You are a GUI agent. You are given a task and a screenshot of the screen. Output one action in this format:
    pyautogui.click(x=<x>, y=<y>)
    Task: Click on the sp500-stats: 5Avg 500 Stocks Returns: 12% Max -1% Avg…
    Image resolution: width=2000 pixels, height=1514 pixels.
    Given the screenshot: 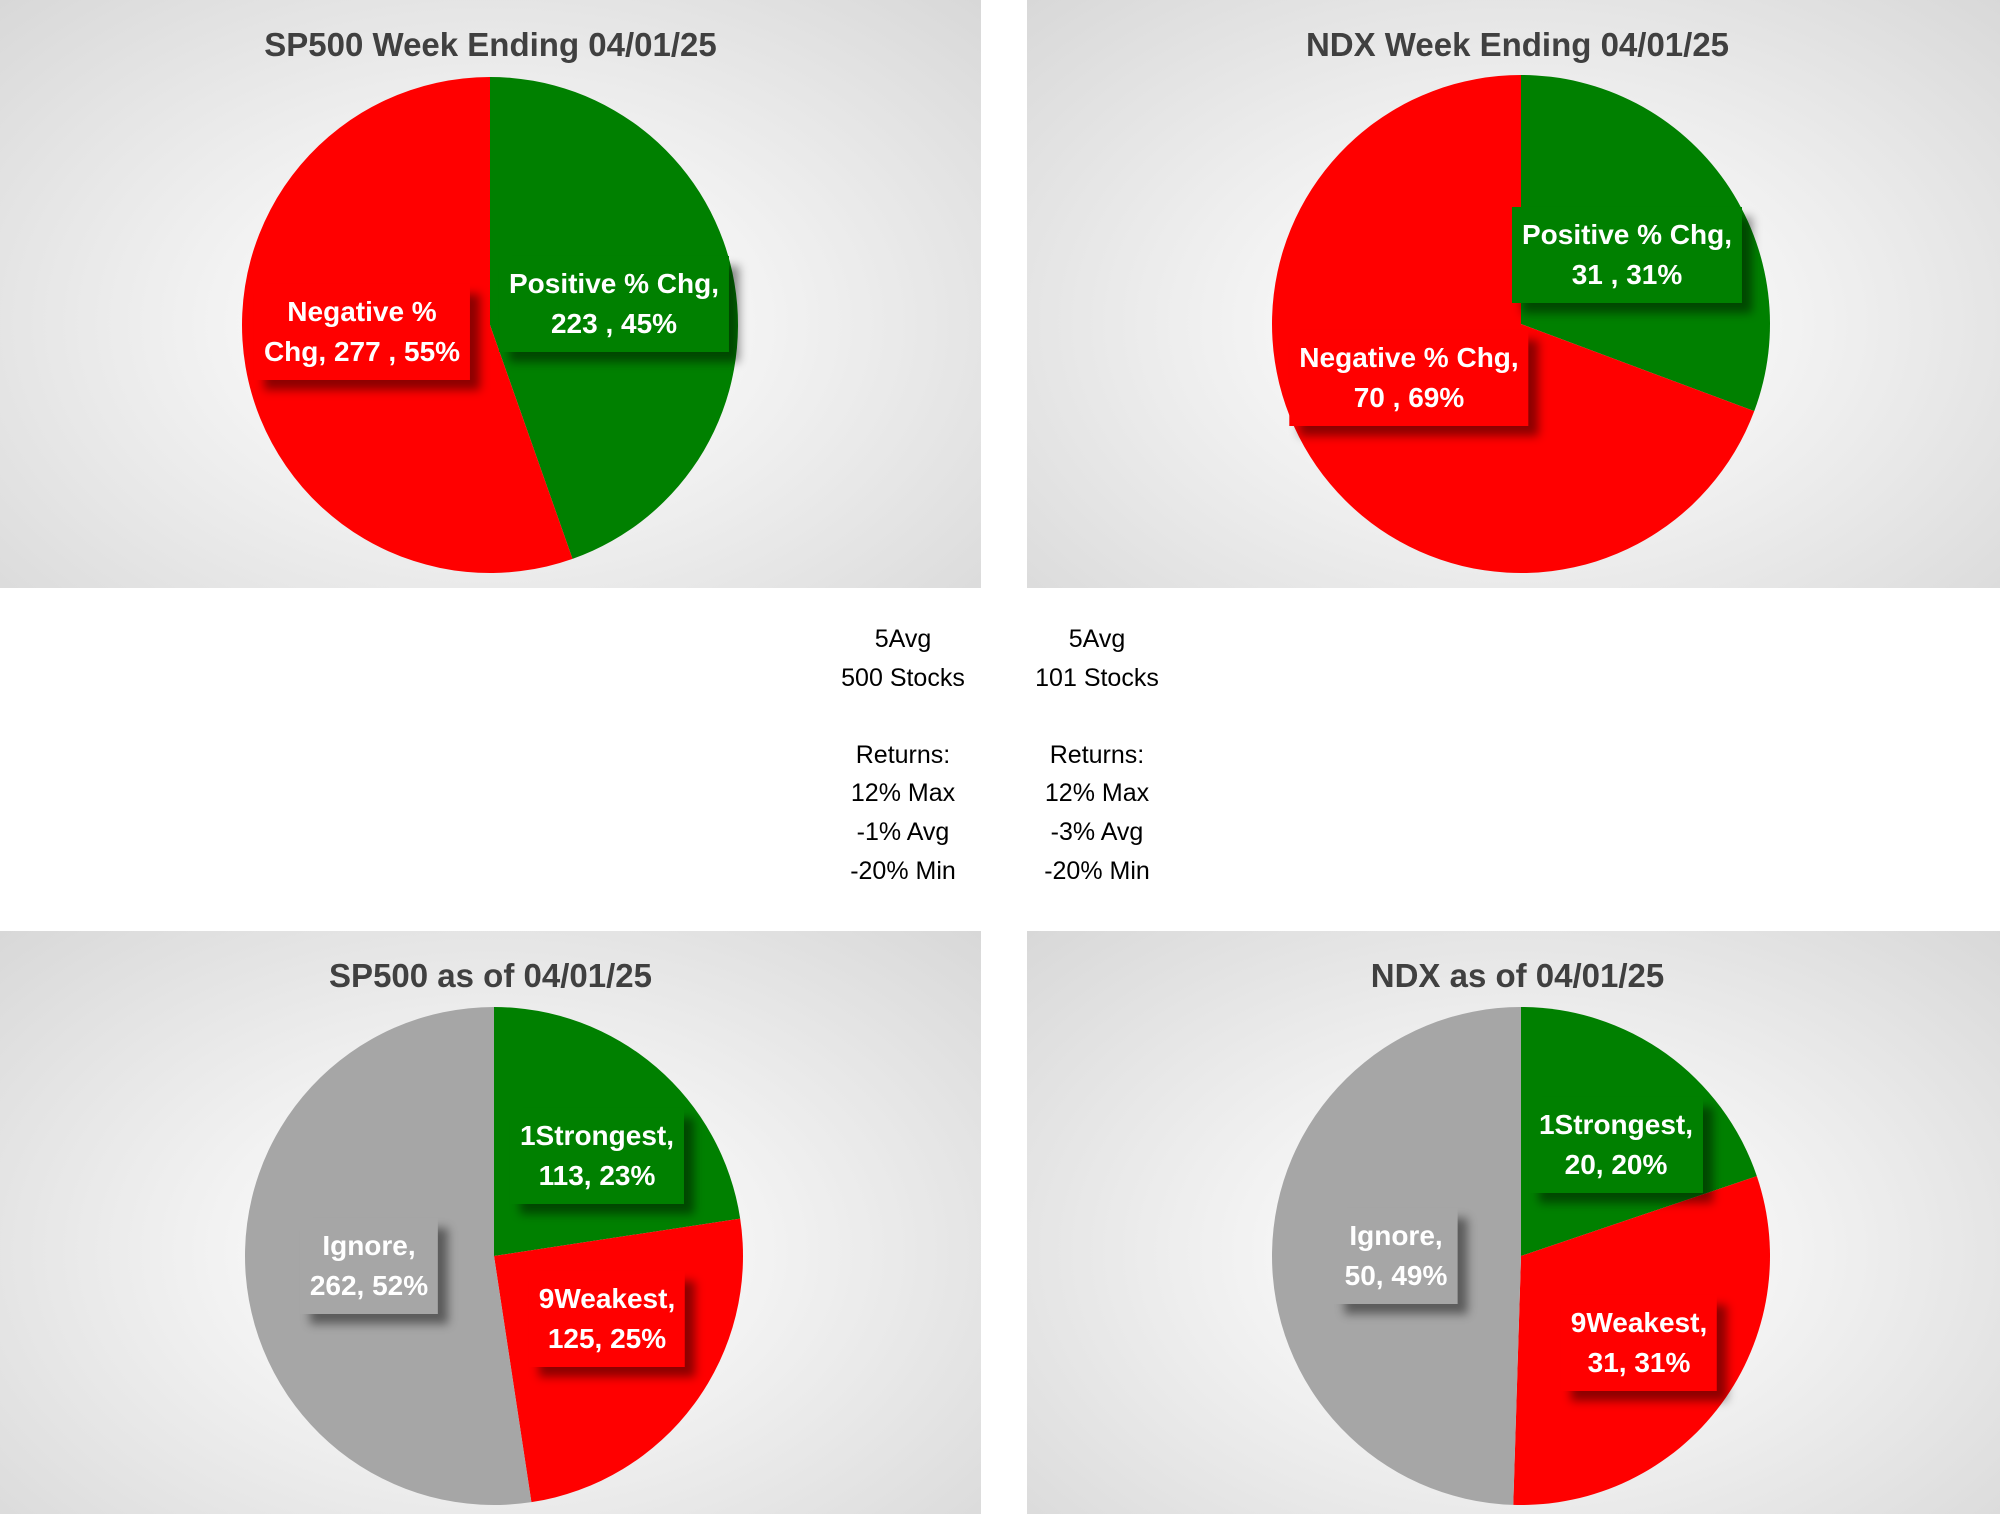 What is the action you would take?
    pyautogui.click(x=903, y=755)
    